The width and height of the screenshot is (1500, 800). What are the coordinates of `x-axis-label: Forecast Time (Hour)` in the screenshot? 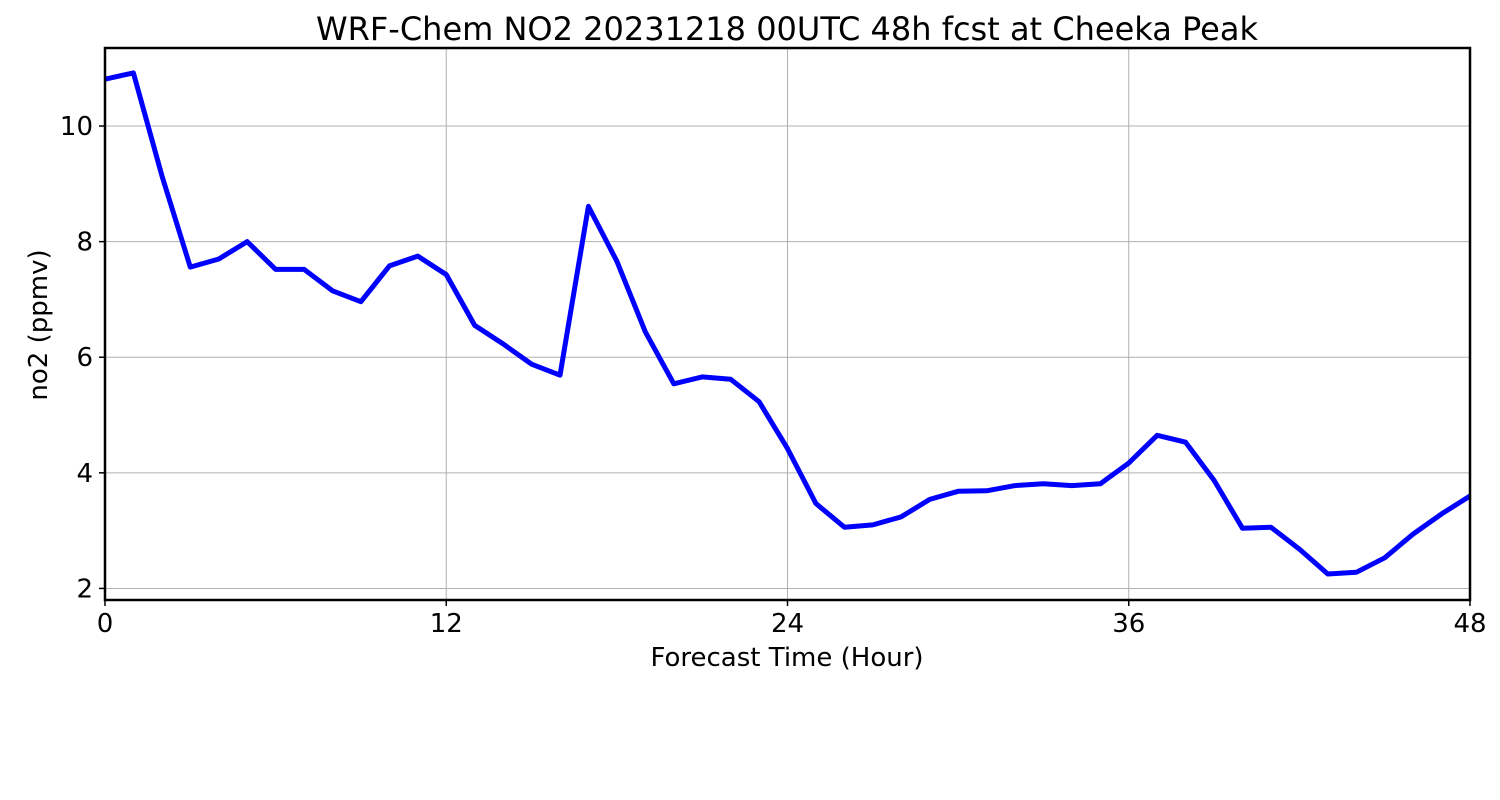 It's located at (786, 658).